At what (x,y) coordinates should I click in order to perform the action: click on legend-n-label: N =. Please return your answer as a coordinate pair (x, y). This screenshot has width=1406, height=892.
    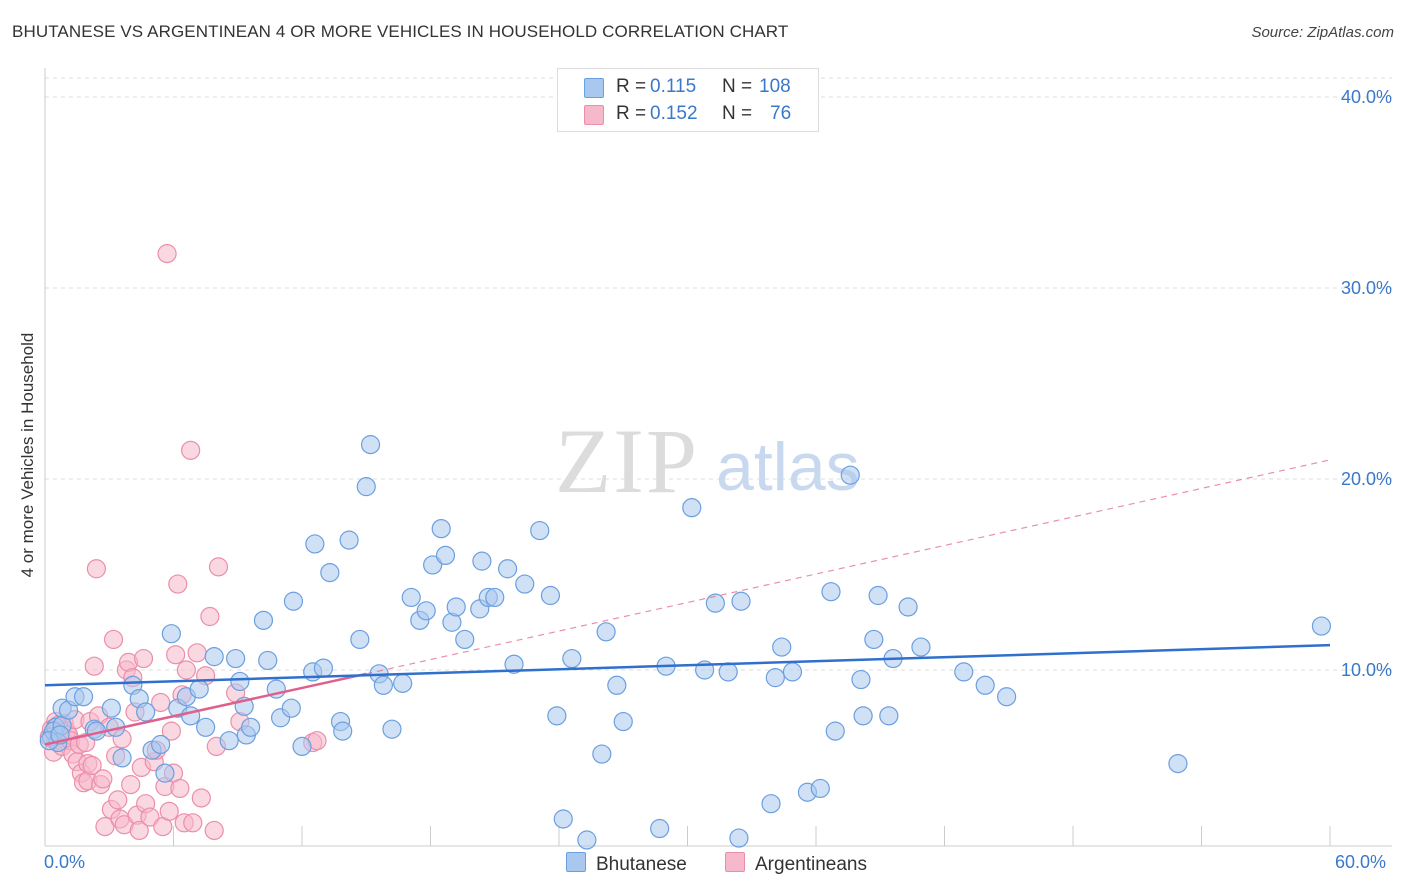
    Looking at the image, I should click on (737, 86).